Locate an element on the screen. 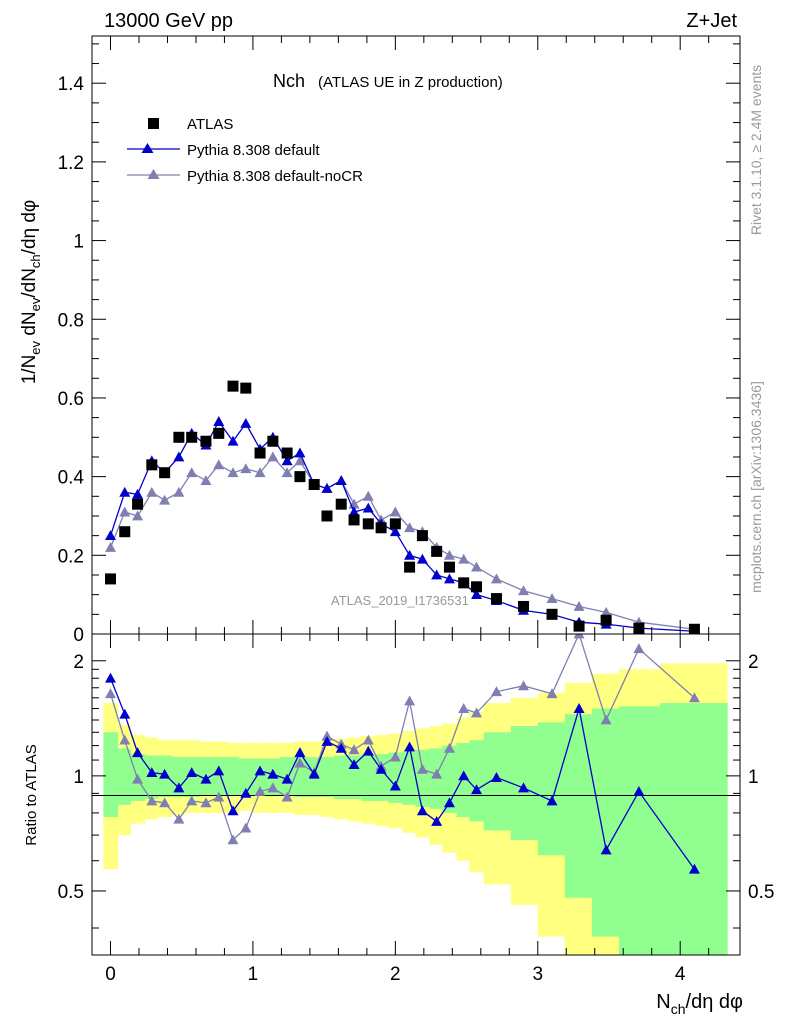 This screenshot has height=1024, width=786. ratio-y-tick-label-right: 0.5 is located at coordinates (761, 892).